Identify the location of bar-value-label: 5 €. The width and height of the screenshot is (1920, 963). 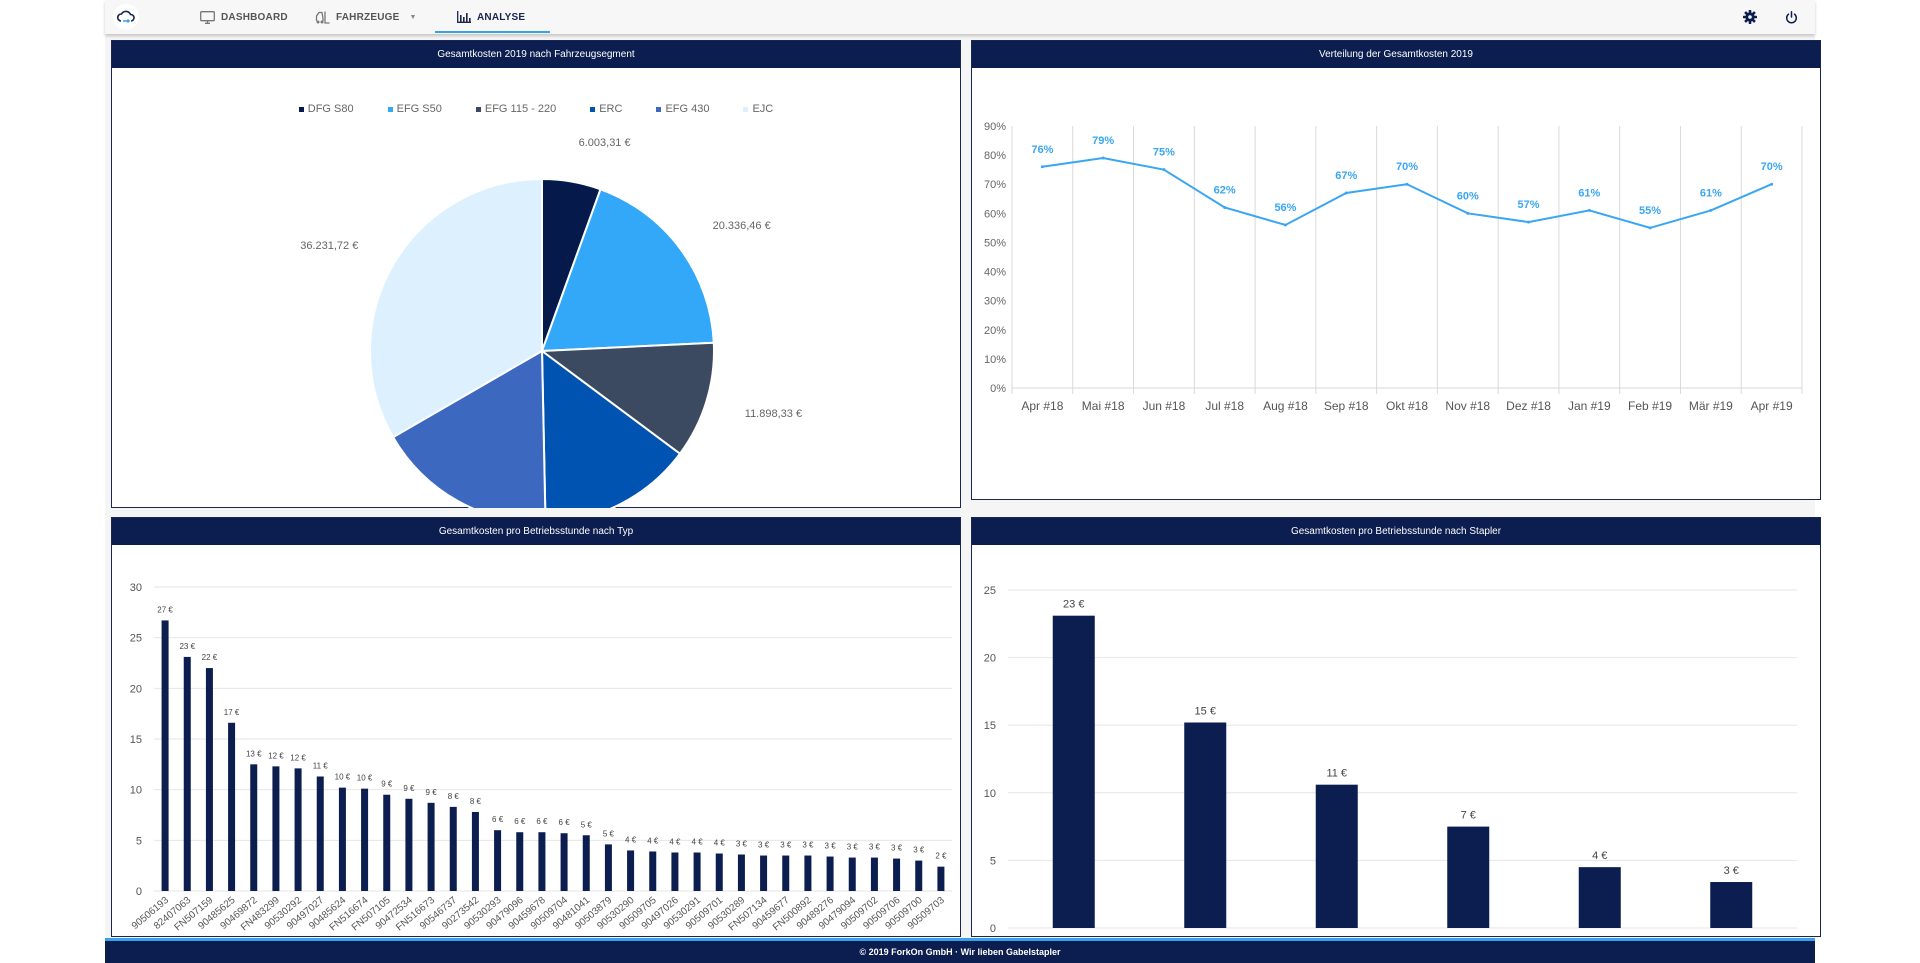
(587, 824).